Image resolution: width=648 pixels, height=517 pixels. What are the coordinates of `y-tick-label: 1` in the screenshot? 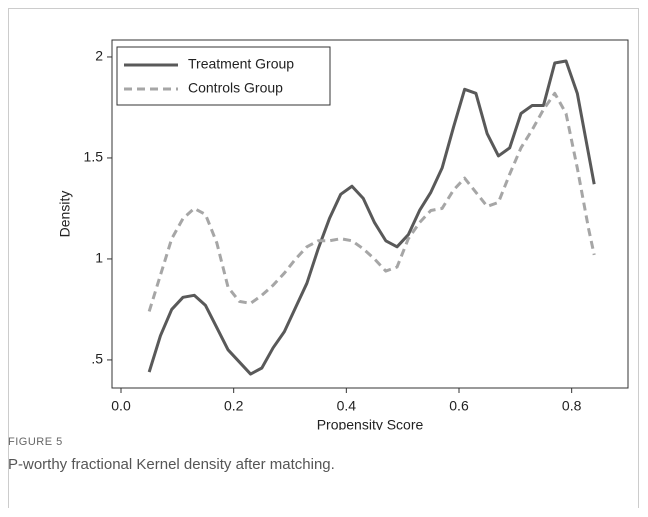 It's located at (99, 258).